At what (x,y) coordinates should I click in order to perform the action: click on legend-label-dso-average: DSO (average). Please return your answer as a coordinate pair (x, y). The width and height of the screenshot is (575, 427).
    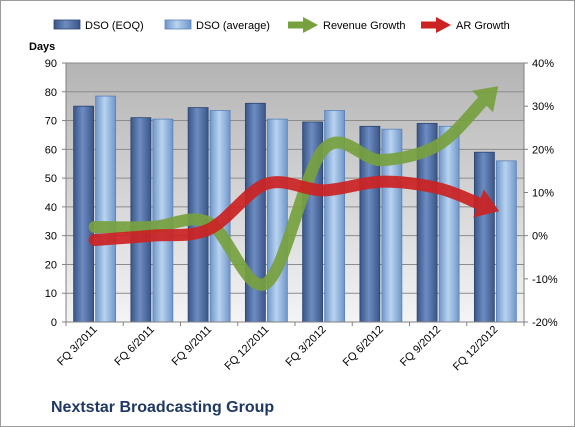
    Looking at the image, I should click on (233, 26).